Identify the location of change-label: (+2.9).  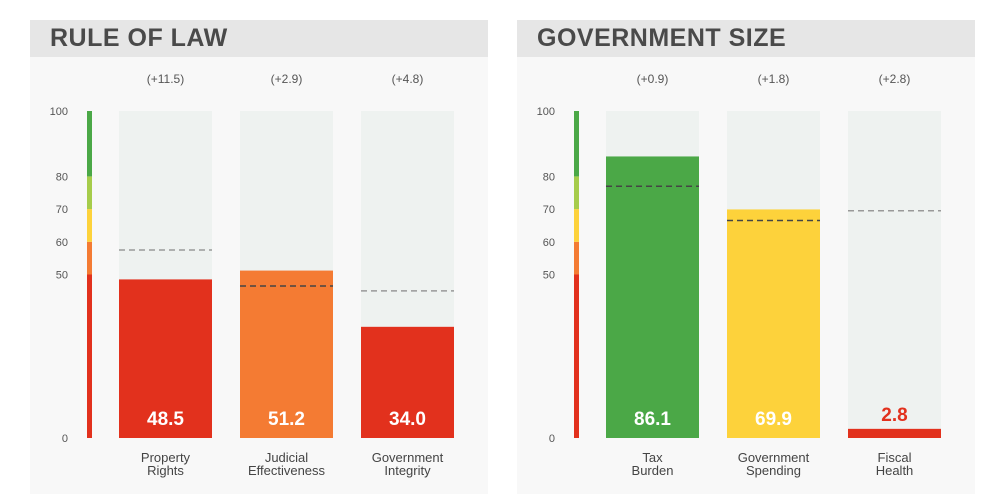
(287, 79).